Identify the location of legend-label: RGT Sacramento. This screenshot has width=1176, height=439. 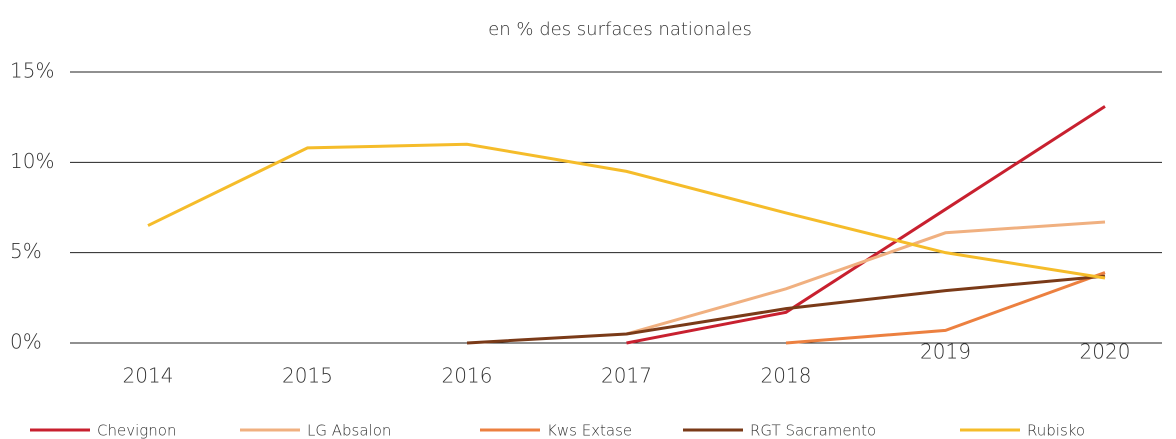
(813, 430).